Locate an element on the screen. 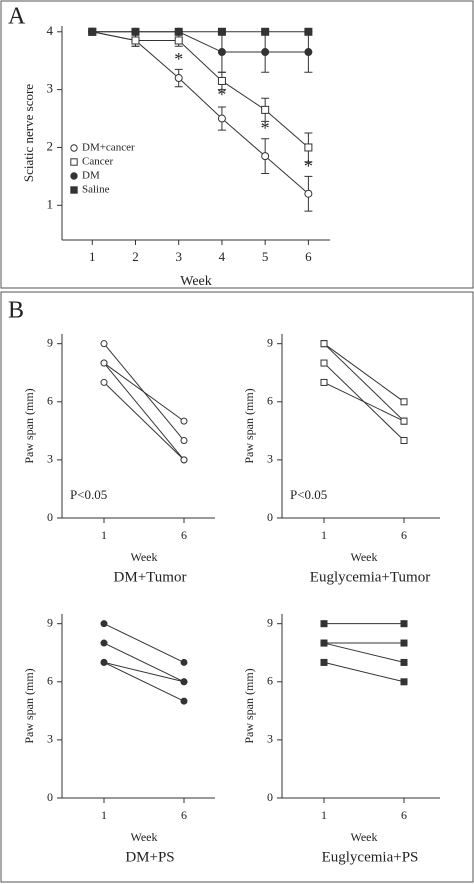  chart-title: Euglycemia+Tumor is located at coordinates (370, 577).